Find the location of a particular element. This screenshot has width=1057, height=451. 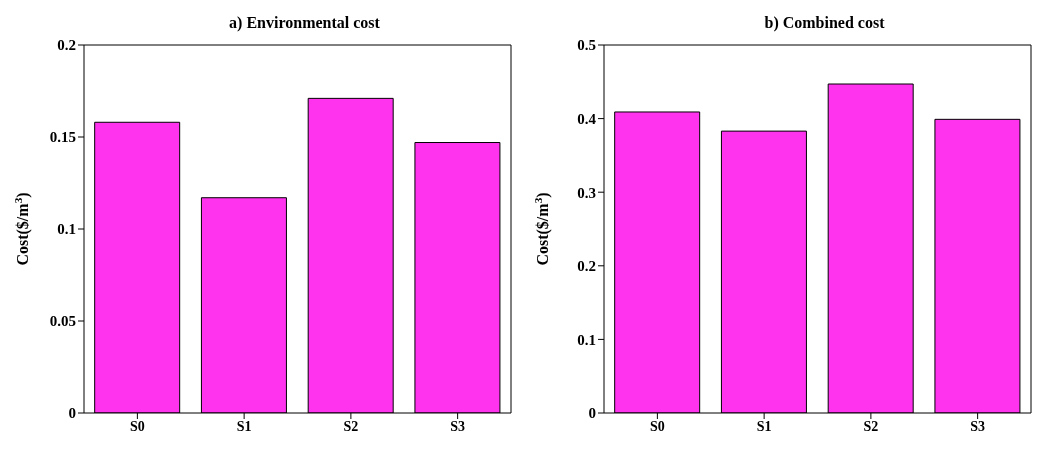

y-tick-label: 0.4 is located at coordinates (587, 118).